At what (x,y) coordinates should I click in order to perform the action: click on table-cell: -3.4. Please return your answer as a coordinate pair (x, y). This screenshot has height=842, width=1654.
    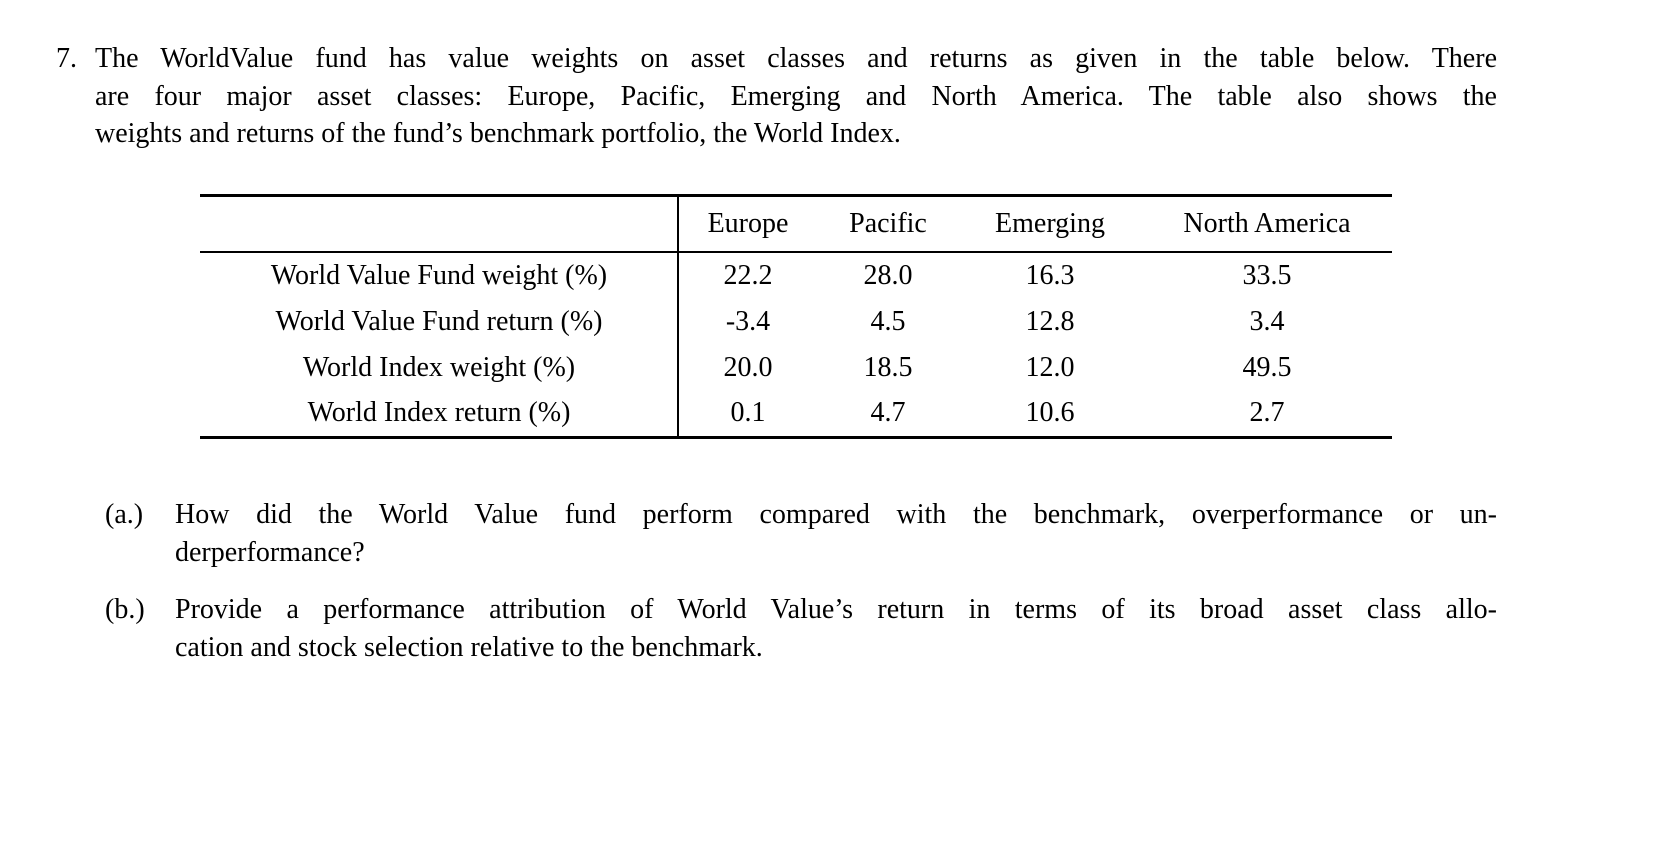
    Looking at the image, I should click on (748, 321).